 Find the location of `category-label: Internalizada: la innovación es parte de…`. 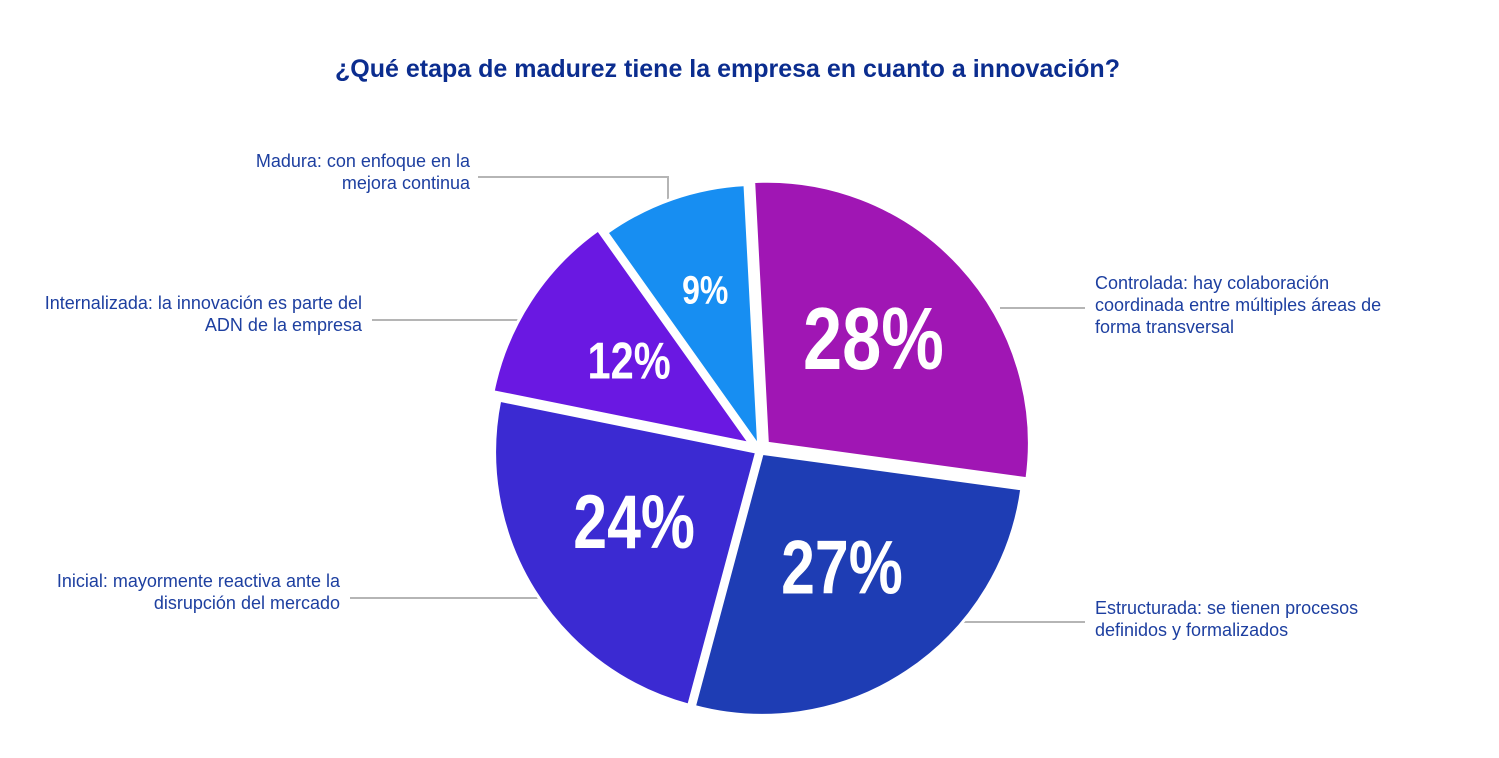

category-label: Internalizada: la innovación es parte de… is located at coordinates (203, 314).